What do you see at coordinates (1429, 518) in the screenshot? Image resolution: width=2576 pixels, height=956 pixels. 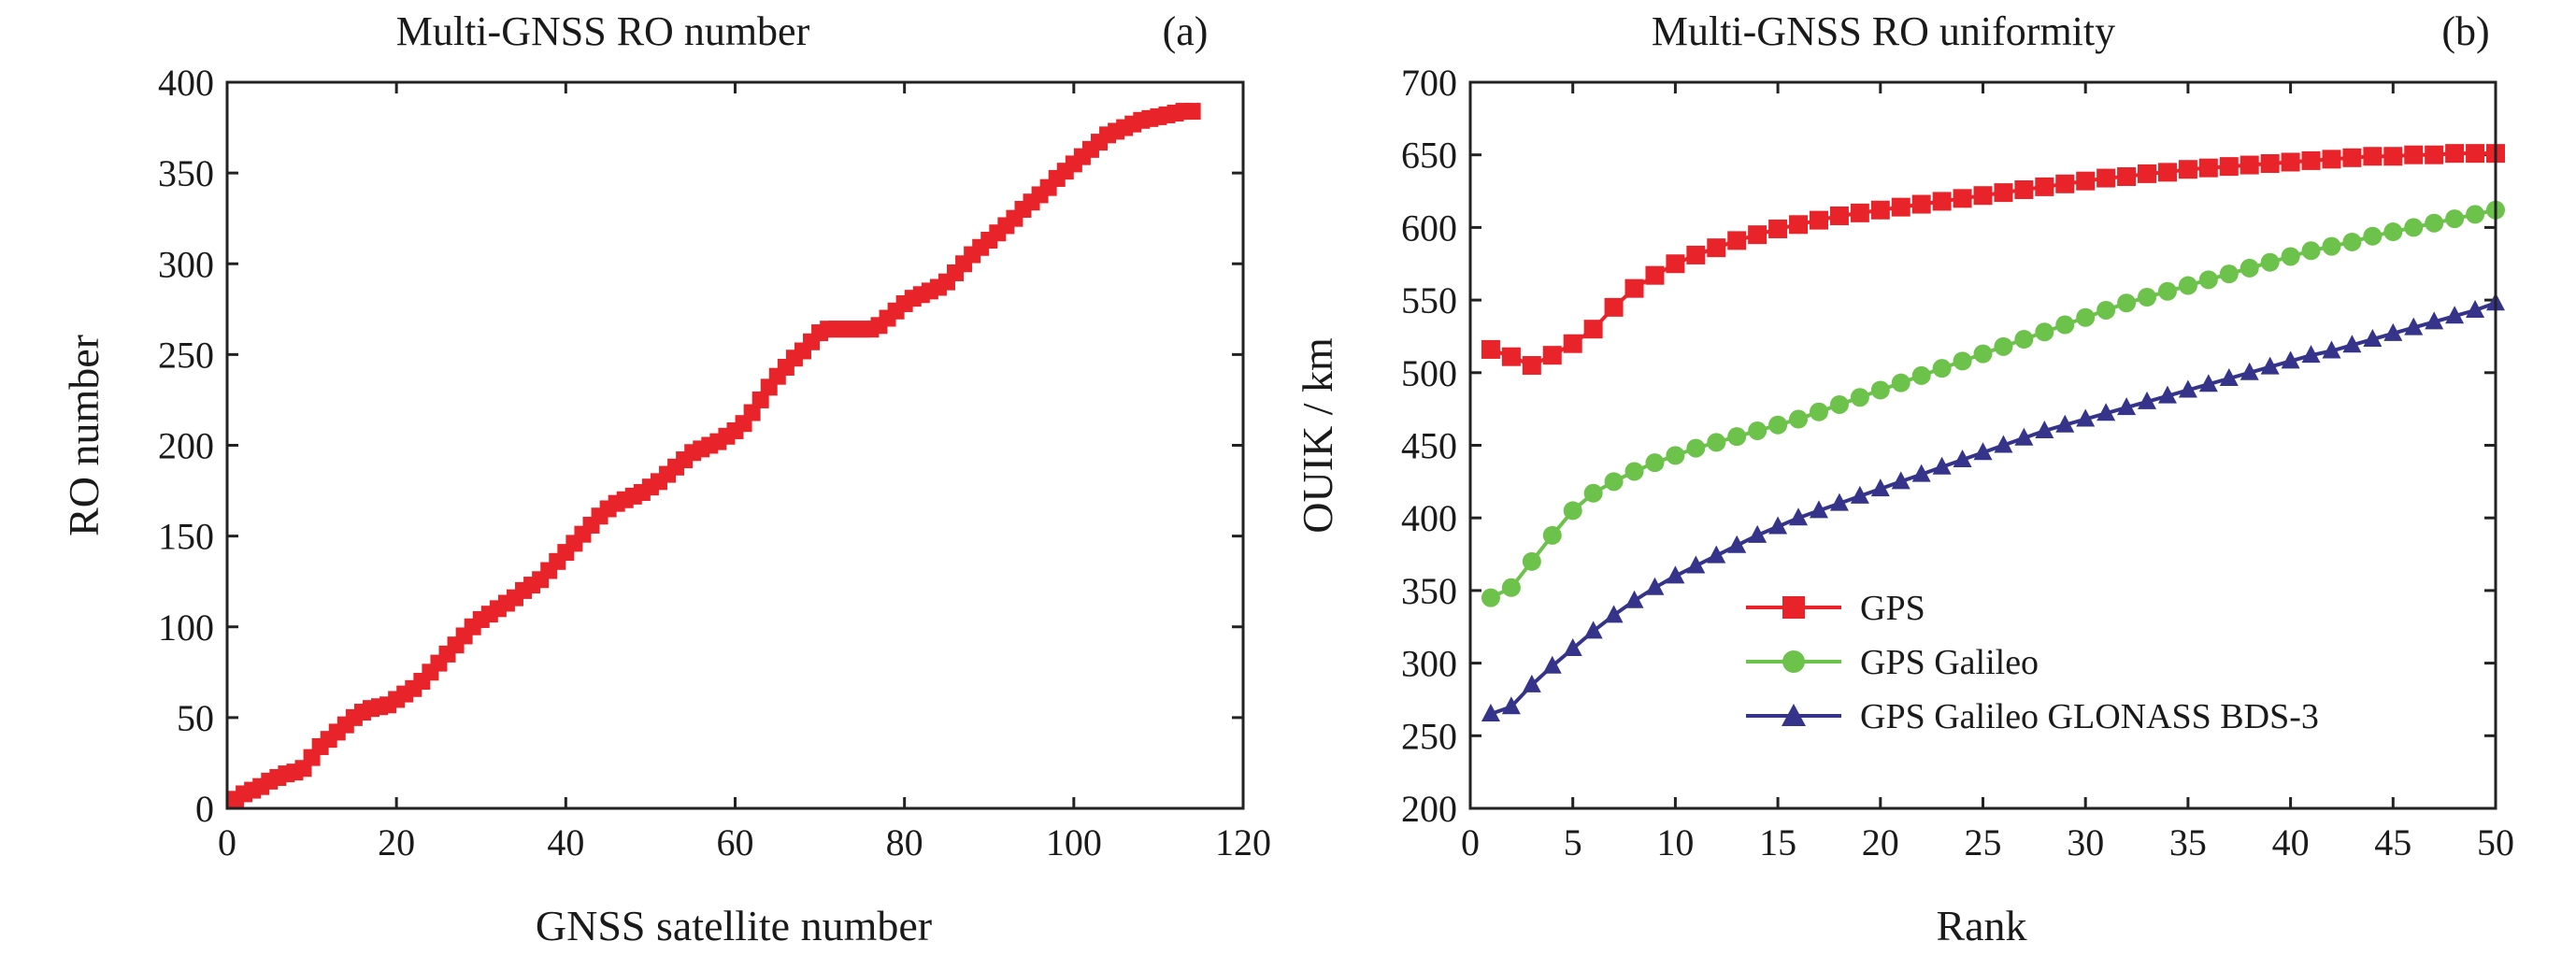 I see `panel-b-ytick-label: 400` at bounding box center [1429, 518].